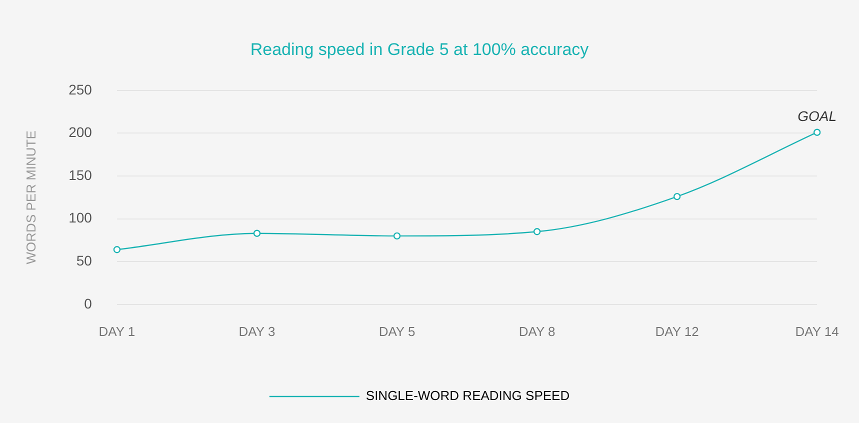  I want to click on x-tick-label: DAY 5, so click(397, 331).